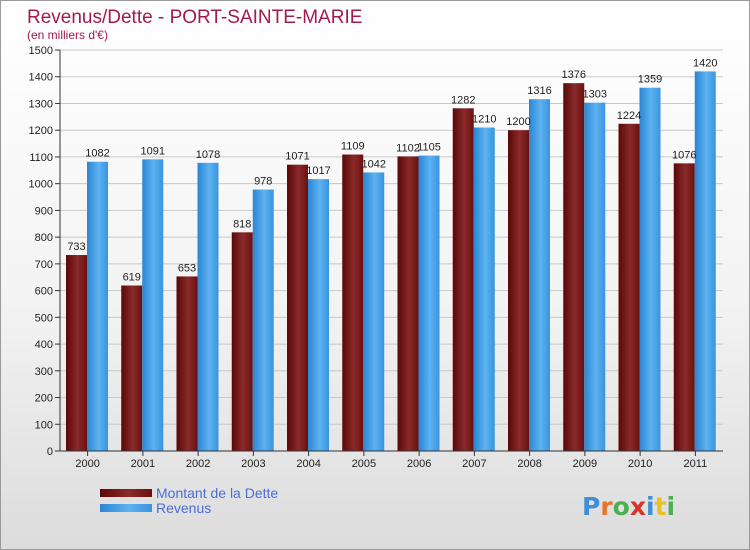 The width and height of the screenshot is (750, 550). Describe the element at coordinates (132, 278) in the screenshot. I see `data-label-dette: 619` at that location.